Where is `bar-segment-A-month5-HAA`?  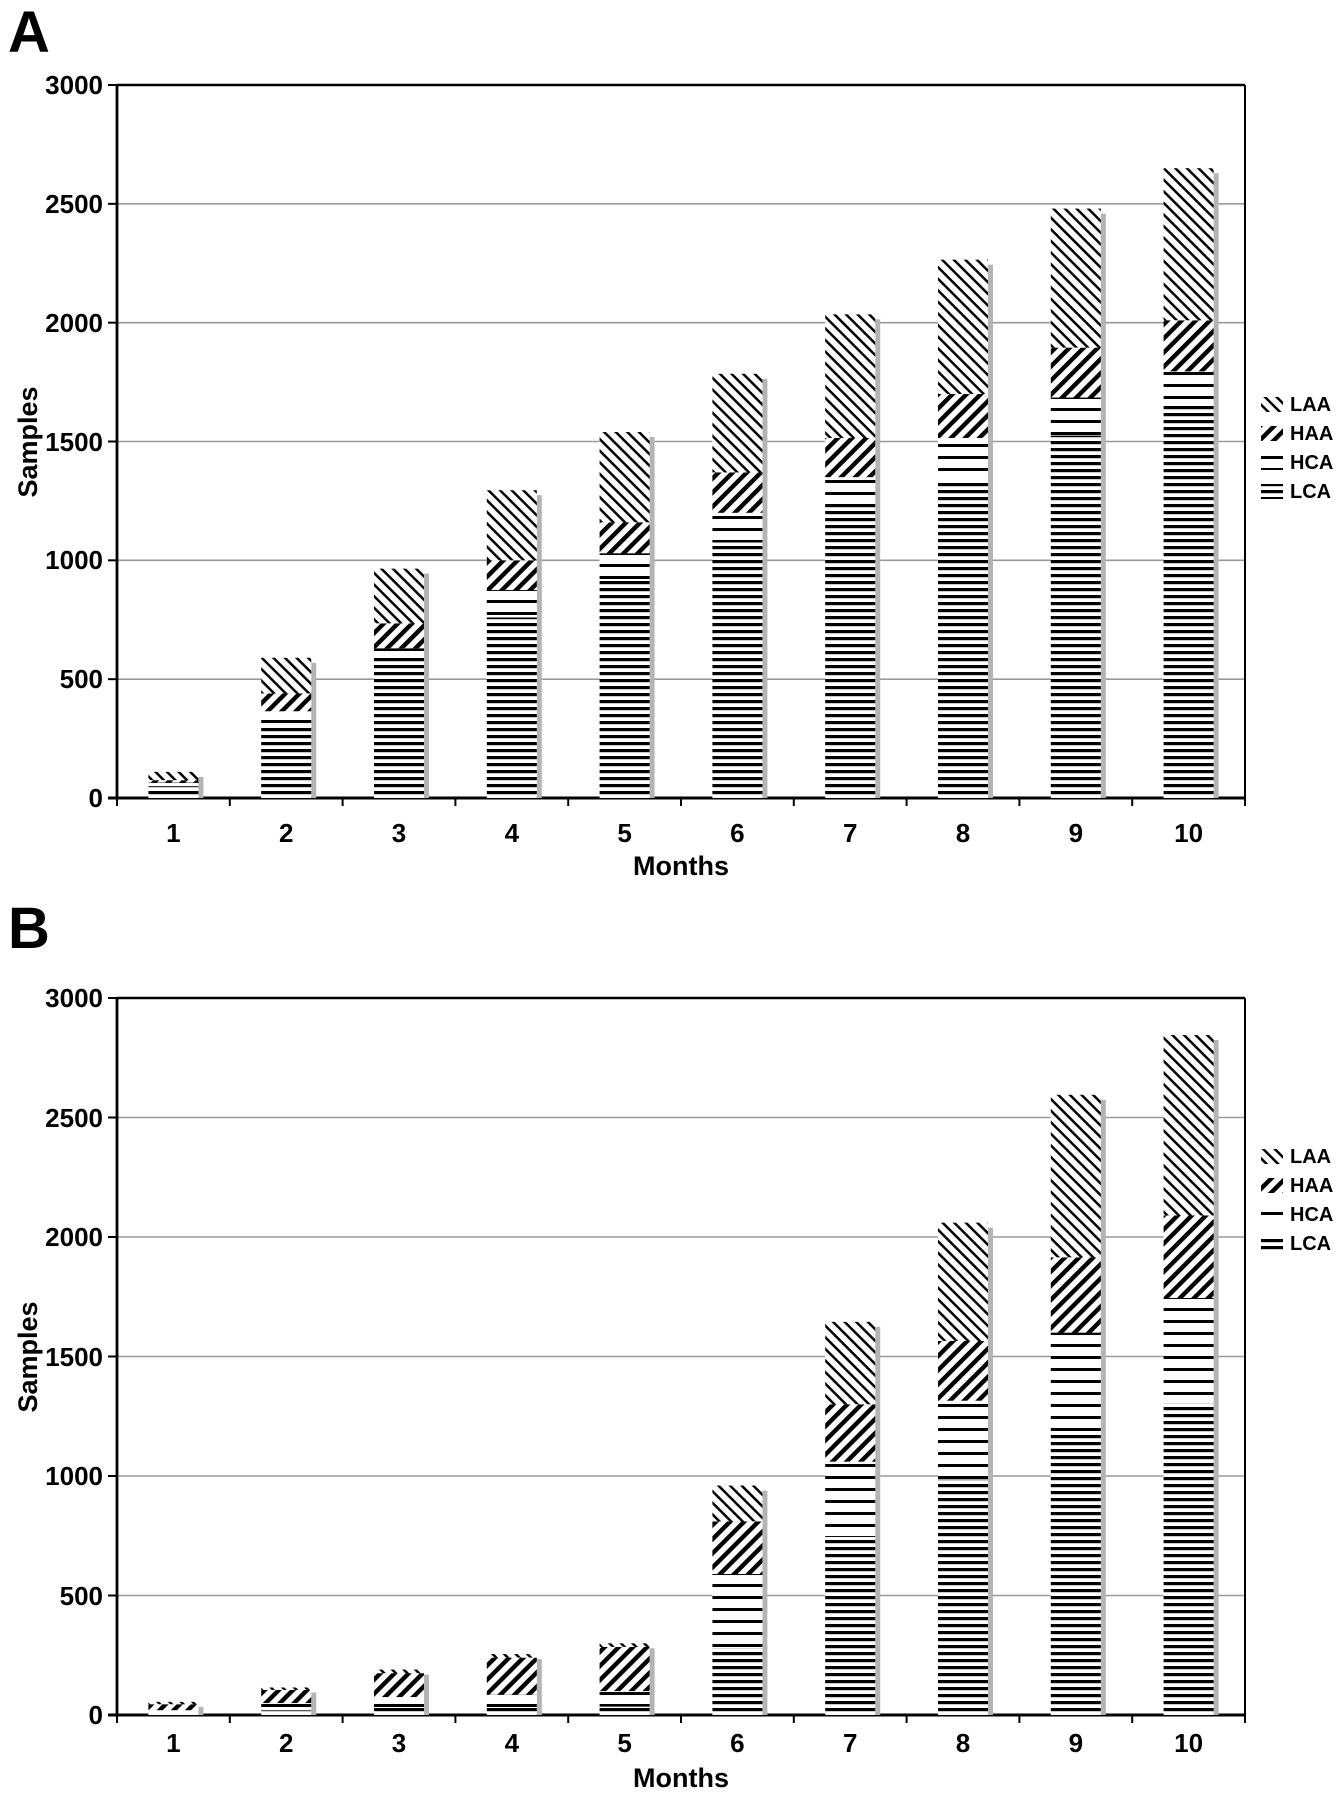
bar-segment-A-month5-HAA is located at coordinates (624, 538).